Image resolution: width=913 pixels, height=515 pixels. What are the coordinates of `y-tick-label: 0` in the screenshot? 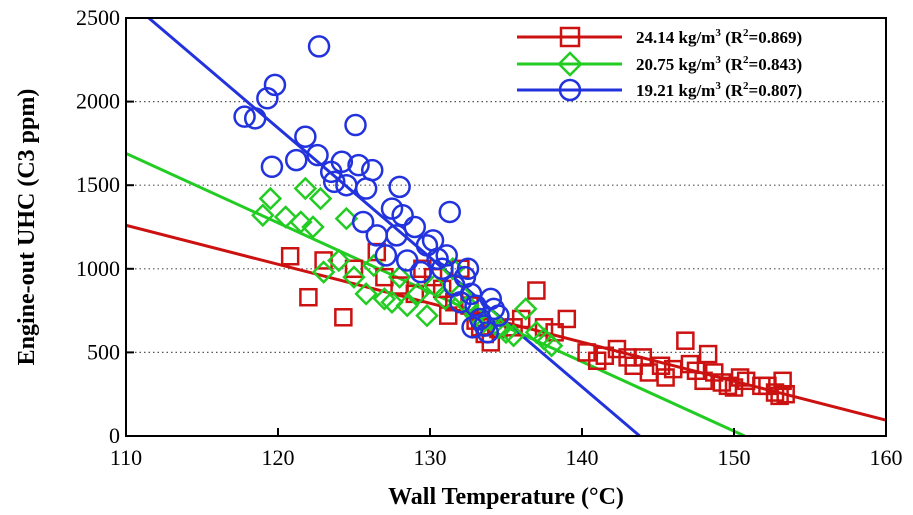 It's located at (114, 435).